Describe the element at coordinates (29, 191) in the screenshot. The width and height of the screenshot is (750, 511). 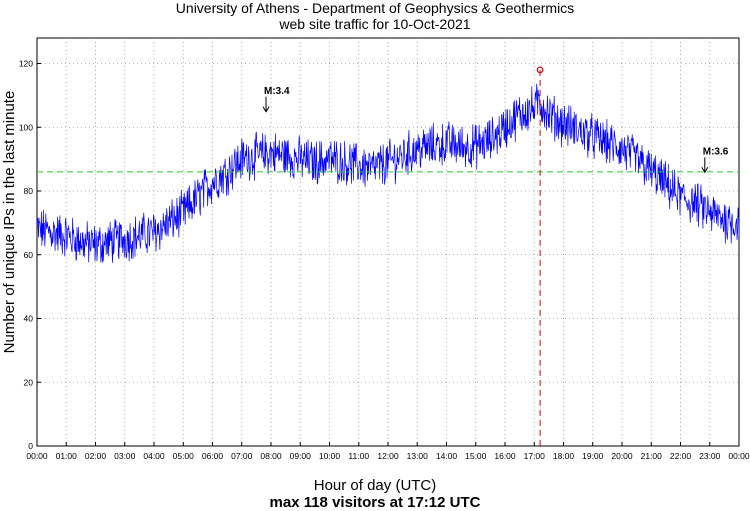
I see `y-tick-label: 80` at that location.